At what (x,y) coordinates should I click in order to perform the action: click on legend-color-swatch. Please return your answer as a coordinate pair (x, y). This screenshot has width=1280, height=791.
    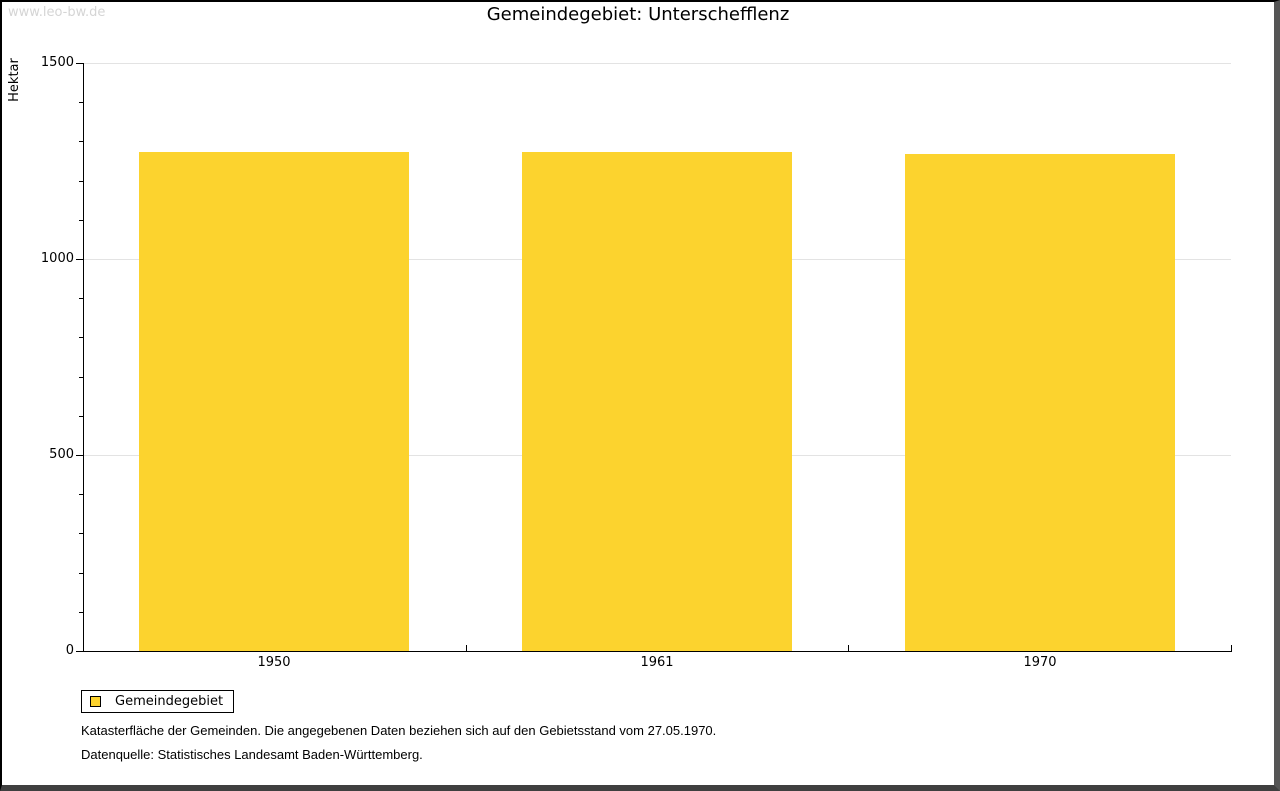
    Looking at the image, I should click on (95, 701).